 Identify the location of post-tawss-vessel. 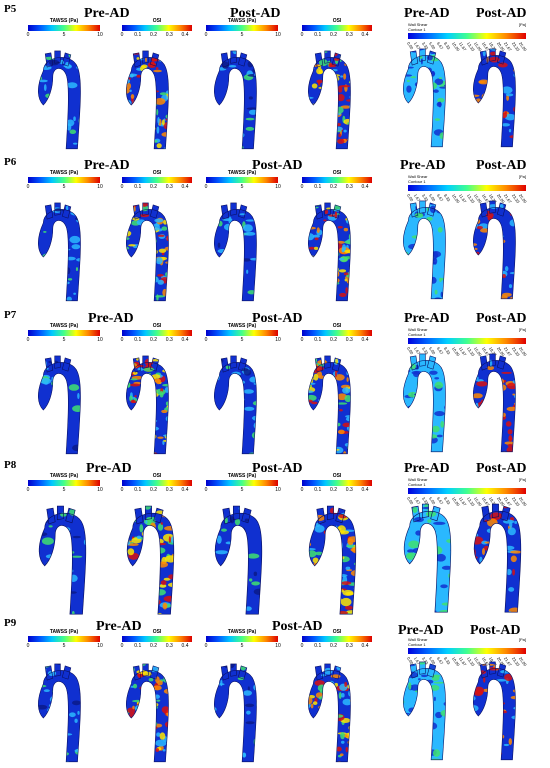
(235, 252).